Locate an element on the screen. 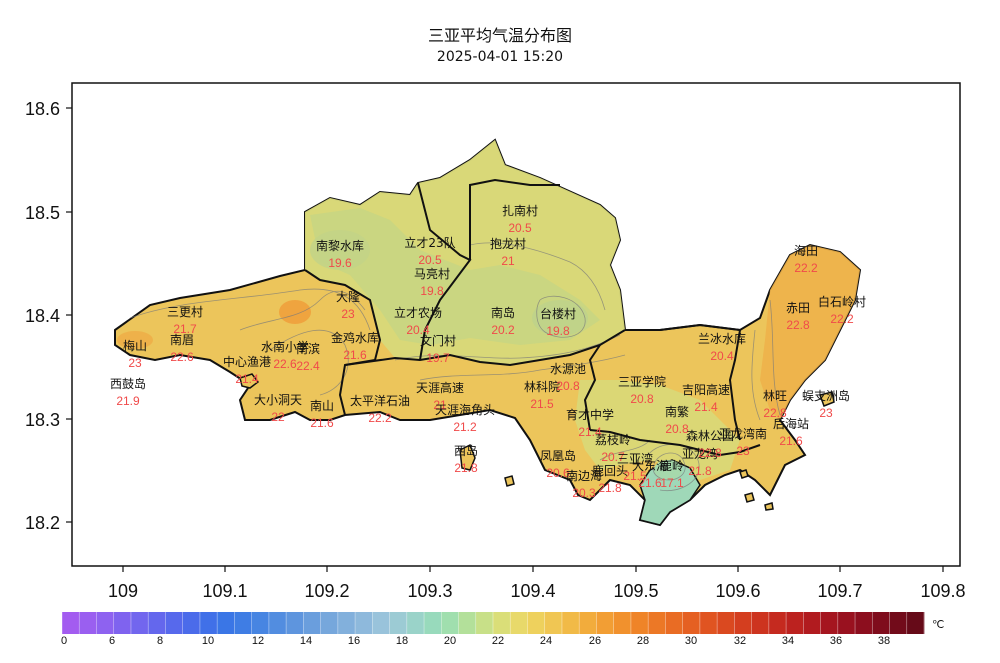  station-32: 大东海 21.6 is located at coordinates (650, 474).